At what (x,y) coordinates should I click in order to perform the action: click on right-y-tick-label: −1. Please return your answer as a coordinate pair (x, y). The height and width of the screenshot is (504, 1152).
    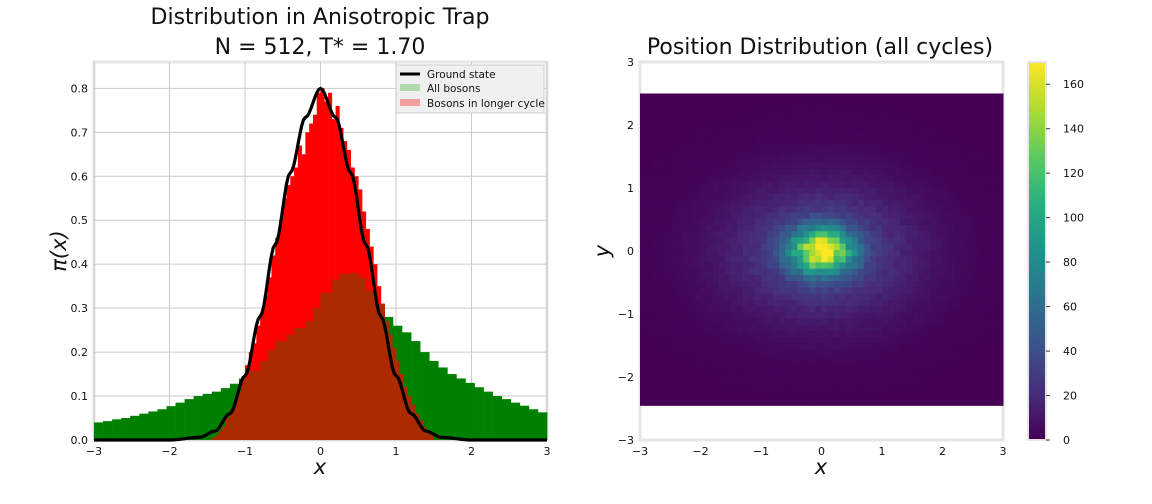
    Looking at the image, I should click on (626, 314).